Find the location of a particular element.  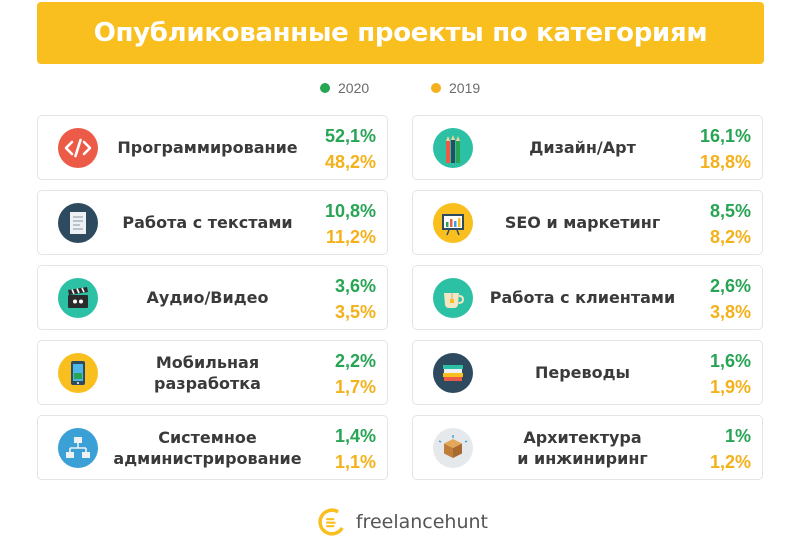

value-2019: 1,1% is located at coordinates (355, 462).